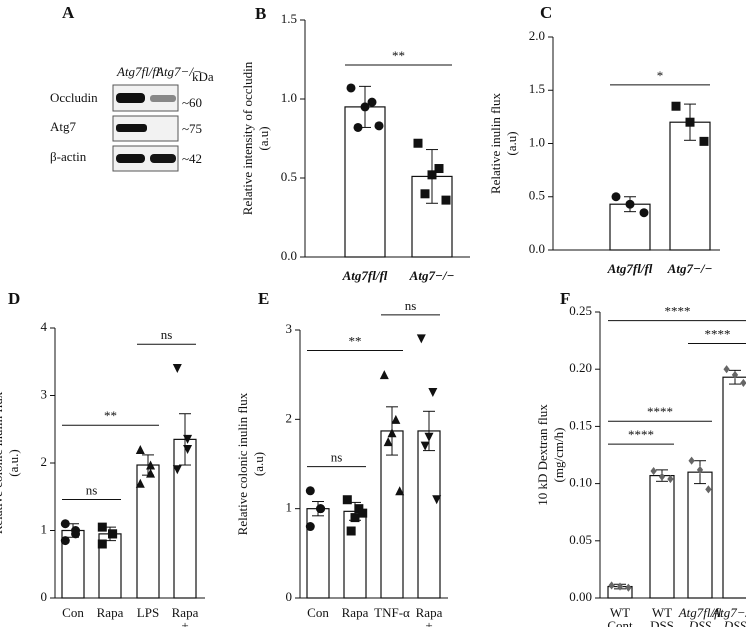 This screenshot has height=627, width=746. What do you see at coordinates (580, 539) in the screenshot?
I see `y-tick-label: 0.05` at bounding box center [580, 539].